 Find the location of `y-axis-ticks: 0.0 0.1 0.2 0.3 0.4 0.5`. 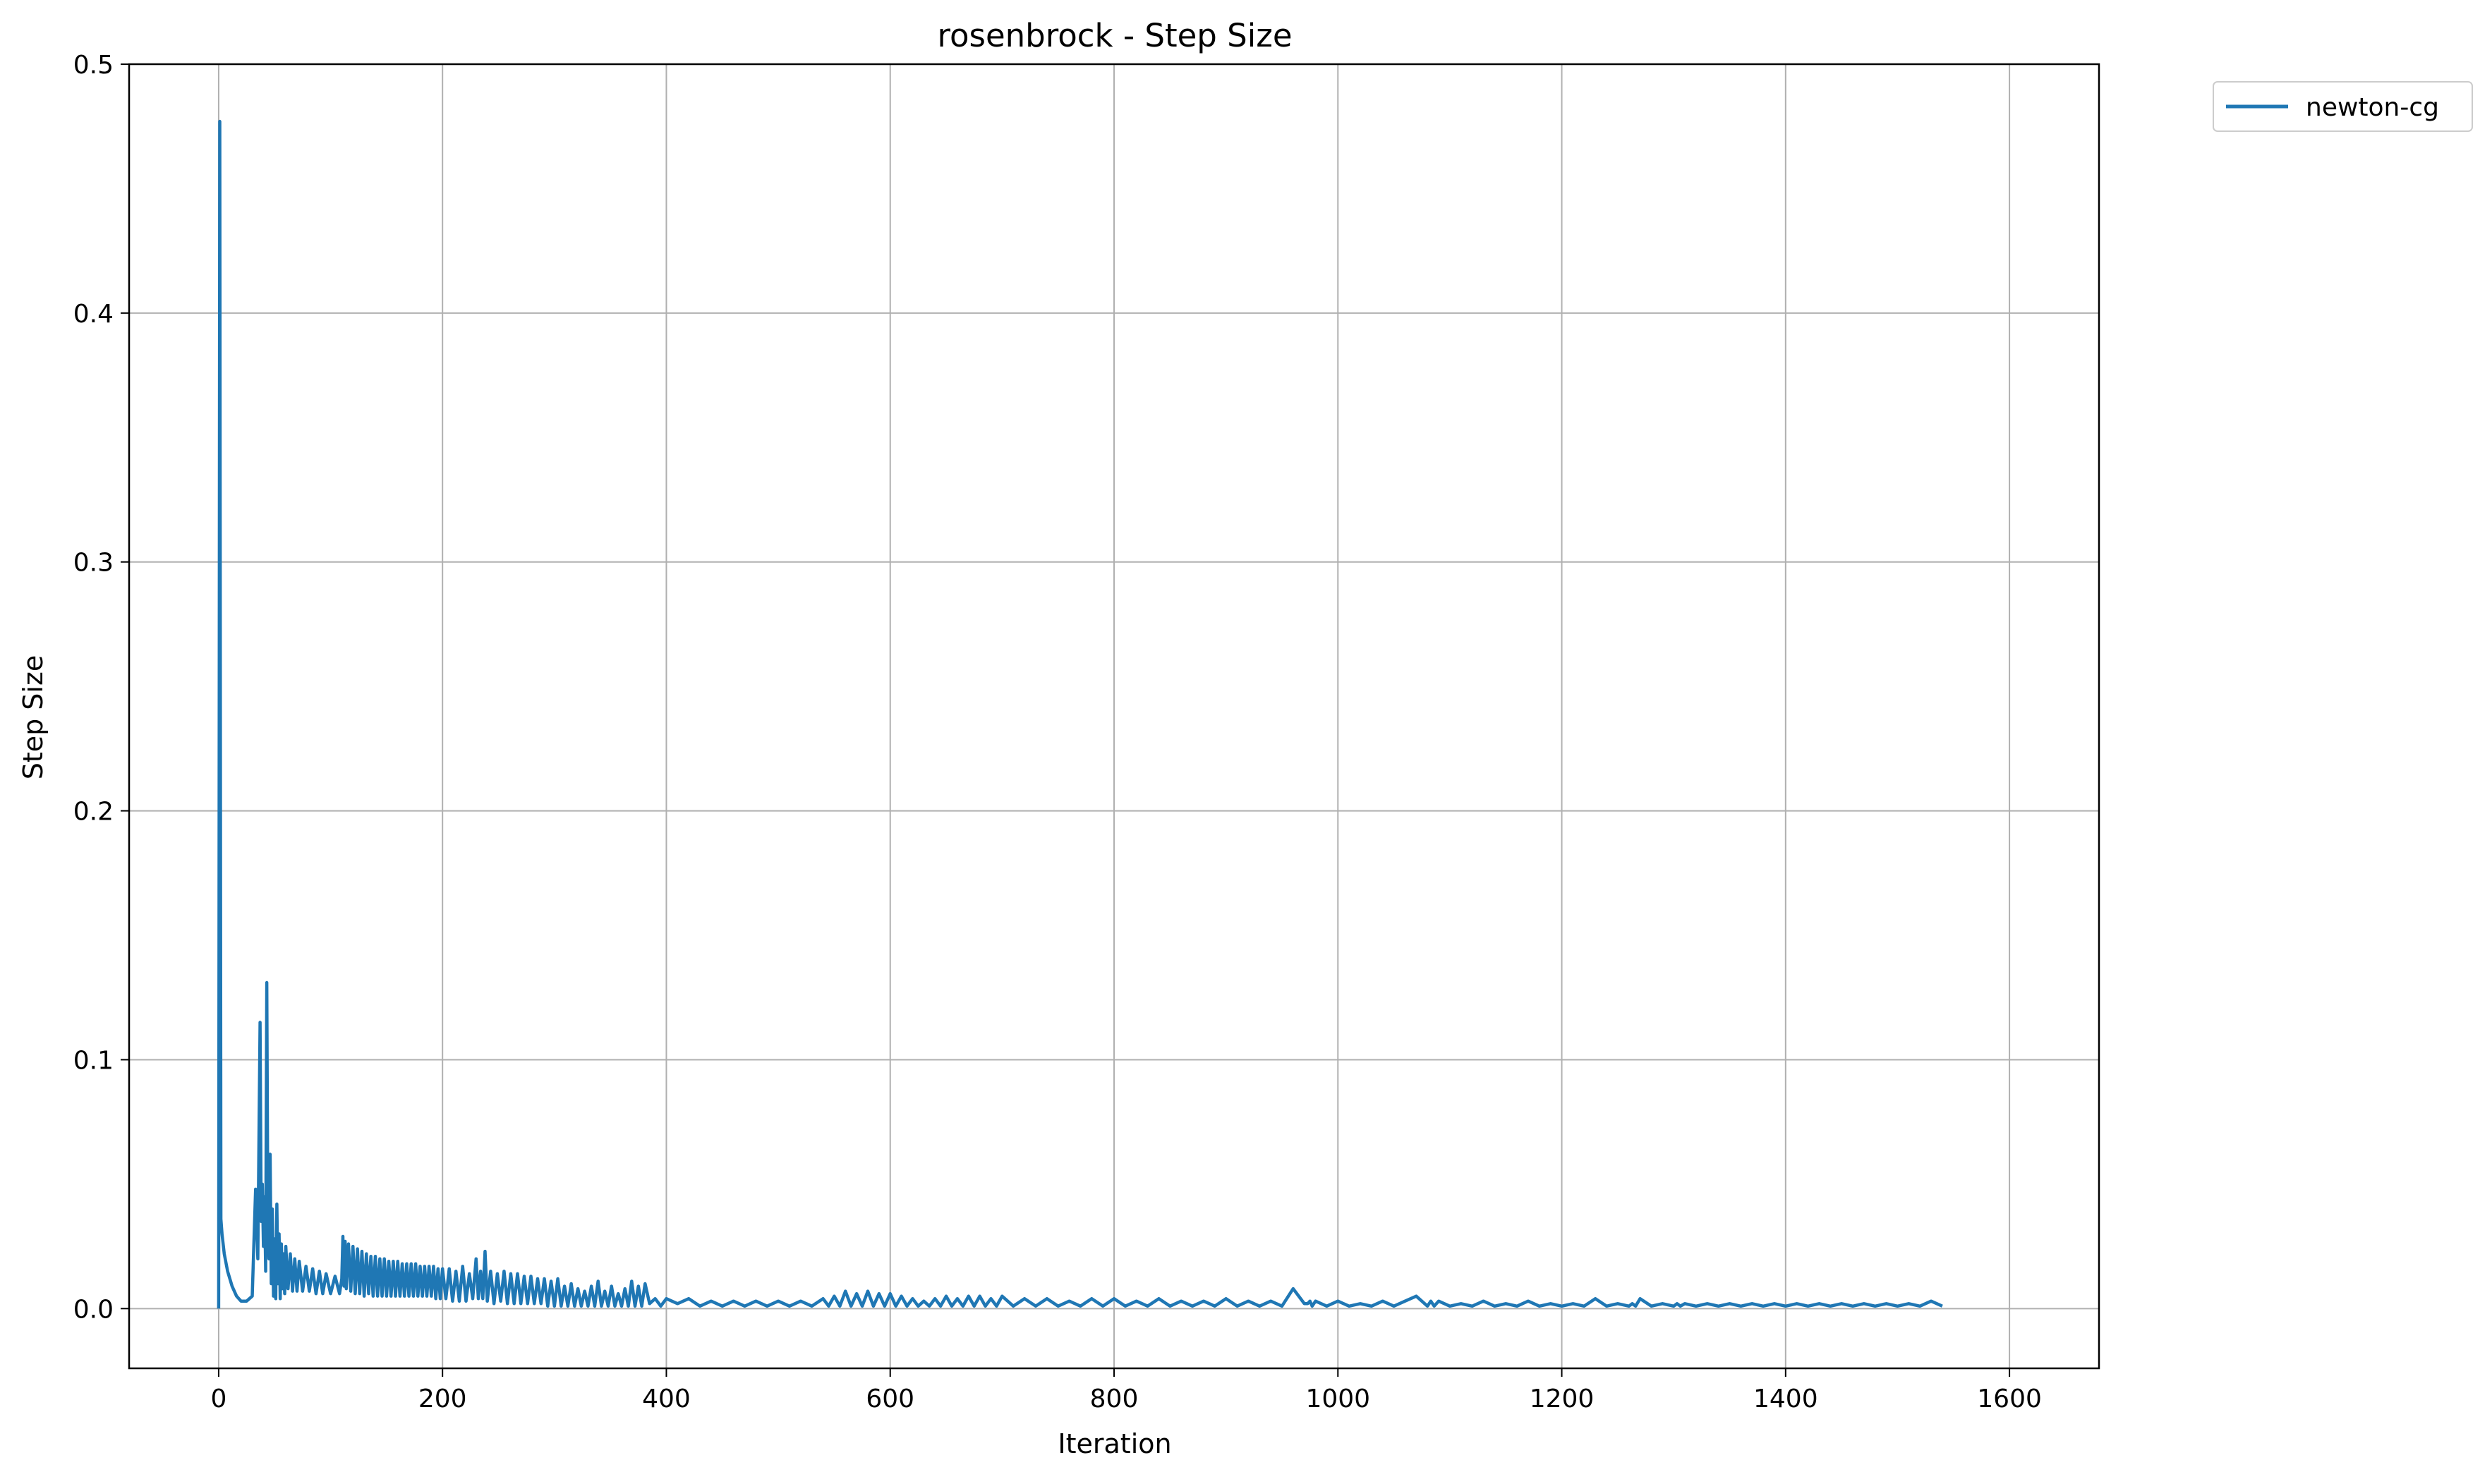

y-axis-ticks: 0.0 0.1 0.2 0.3 0.4 0.5 is located at coordinates (101, 687).